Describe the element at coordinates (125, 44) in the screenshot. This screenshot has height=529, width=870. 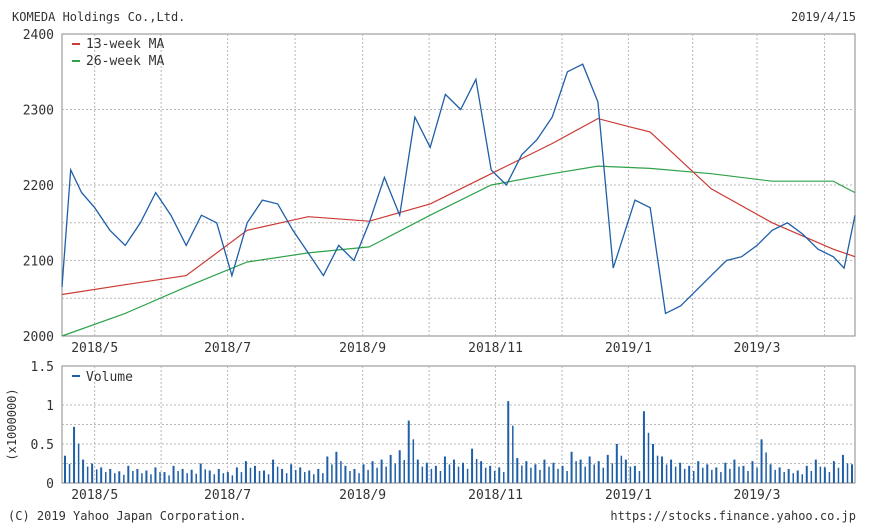
I see `legend-label: 13-week MA` at that location.